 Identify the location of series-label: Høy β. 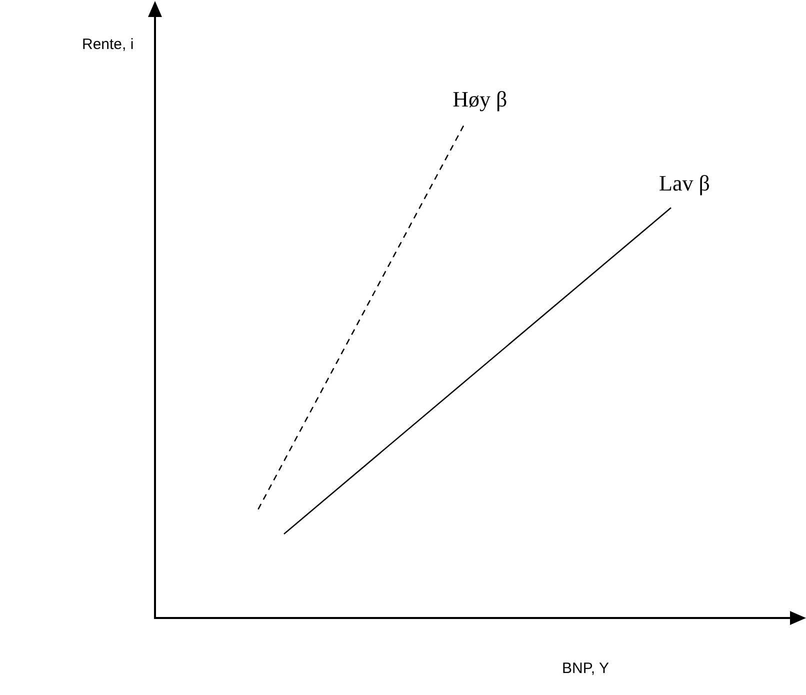
(480, 99).